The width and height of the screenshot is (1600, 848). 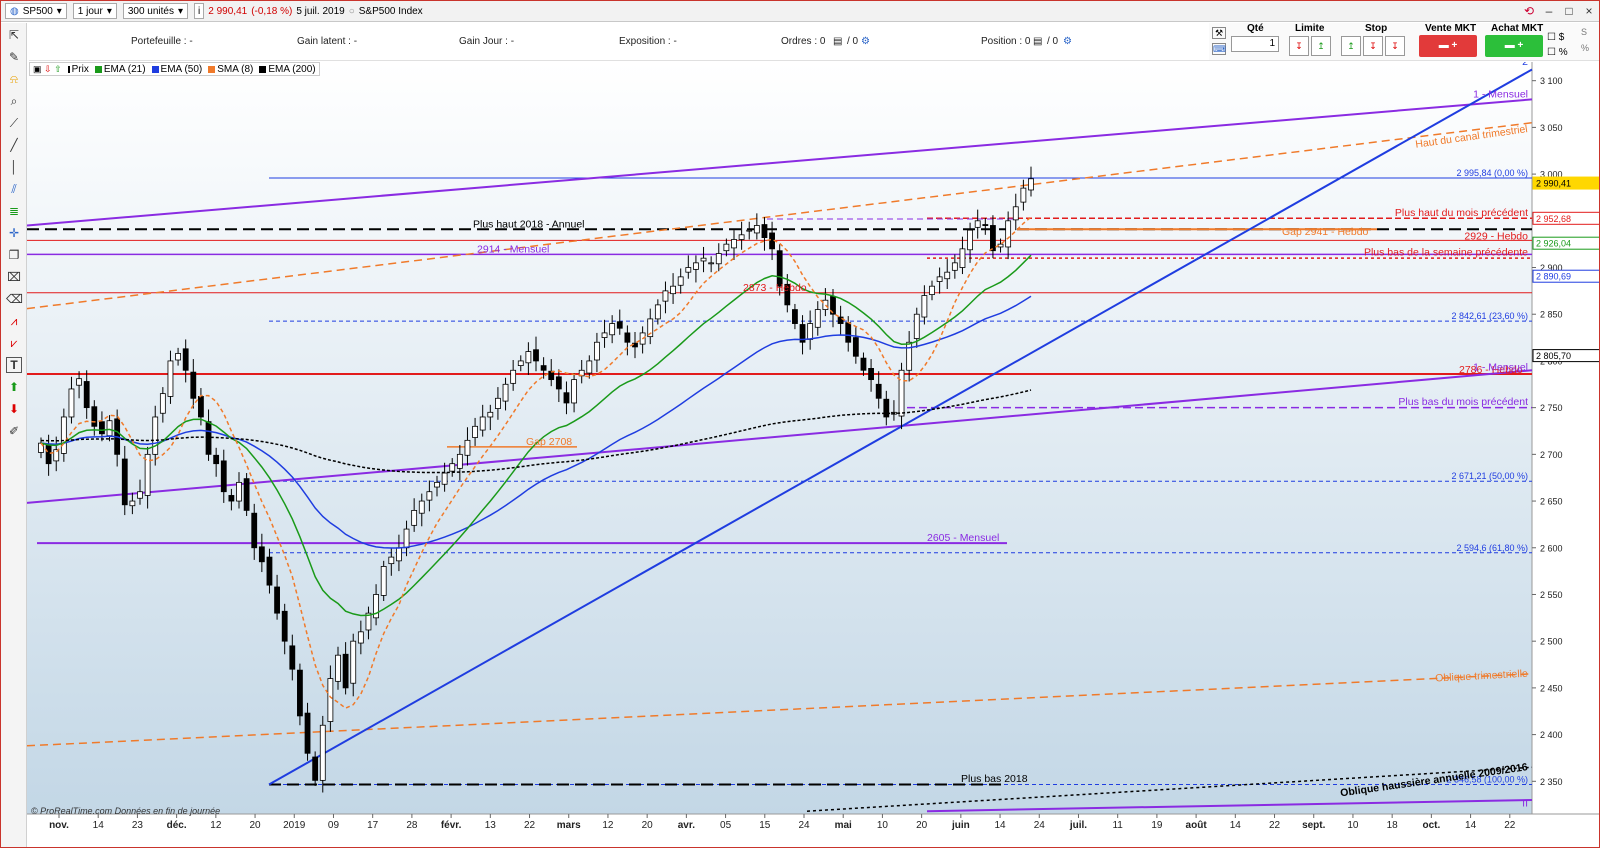 What do you see at coordinates (1373, 46) in the screenshot?
I see `stop-sell-button: ↧` at bounding box center [1373, 46].